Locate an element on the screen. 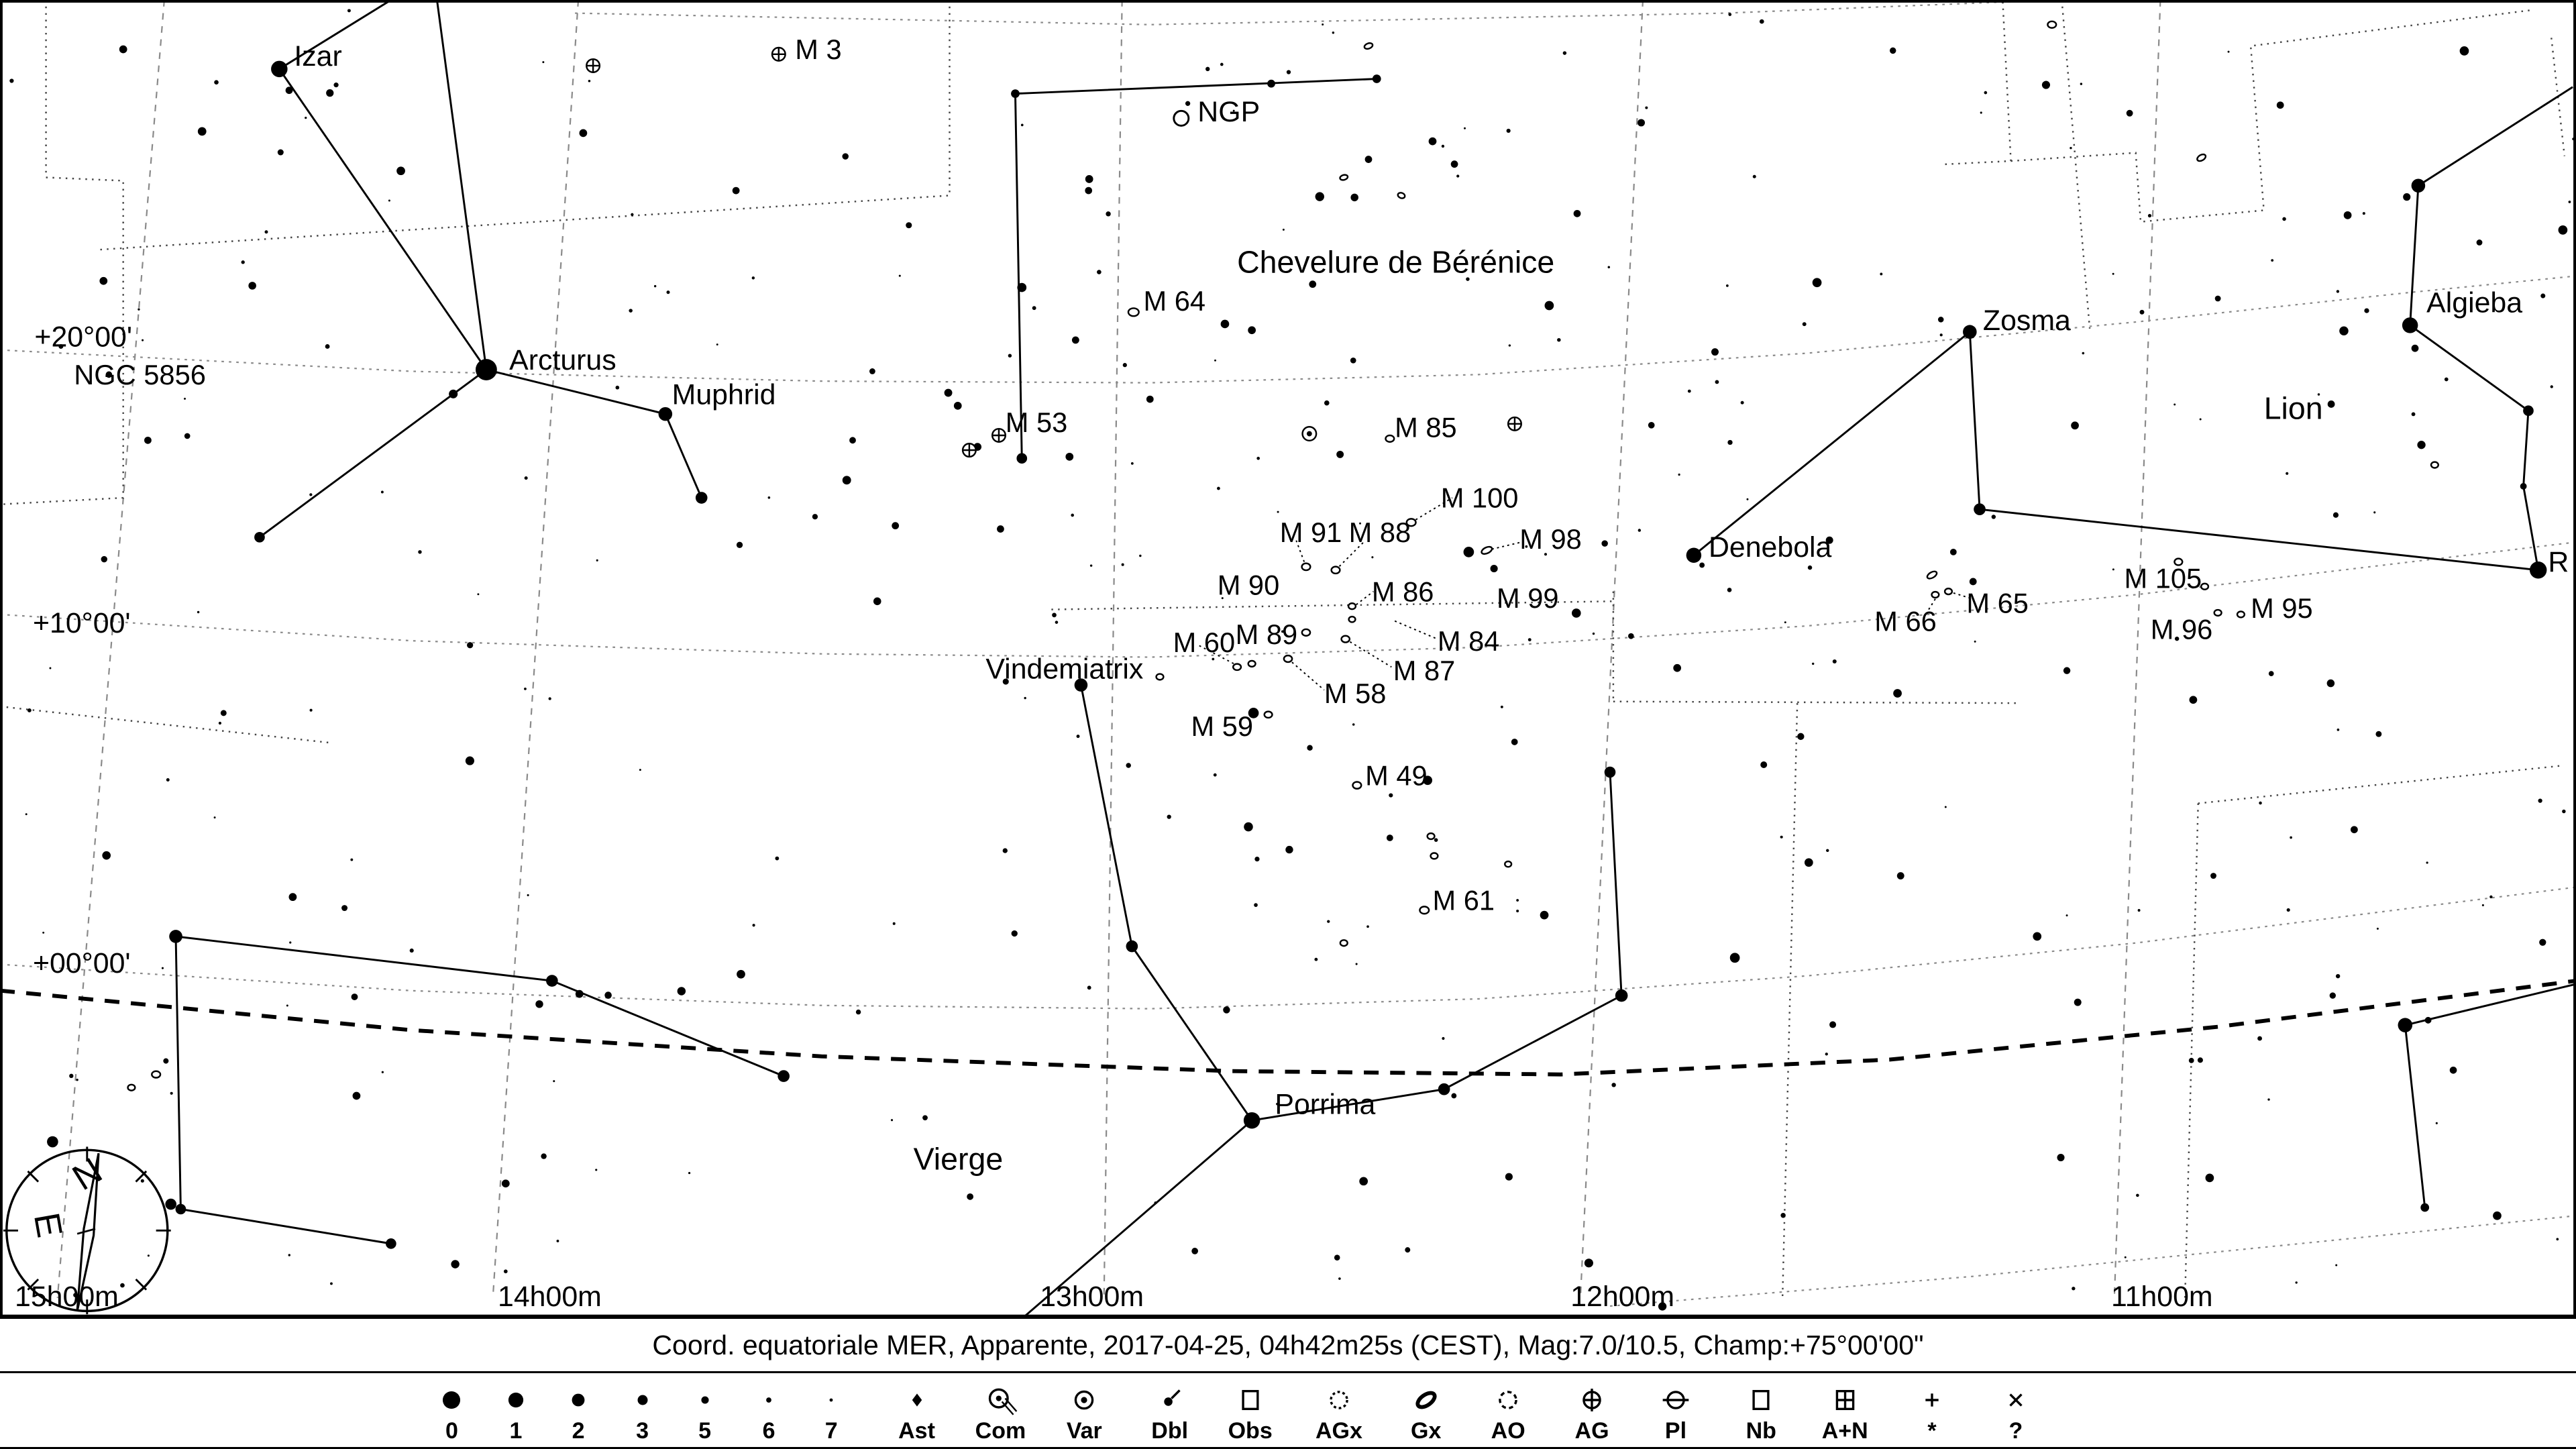 This screenshot has height=1449, width=2576. compass-tick is located at coordinates (33, 1176).